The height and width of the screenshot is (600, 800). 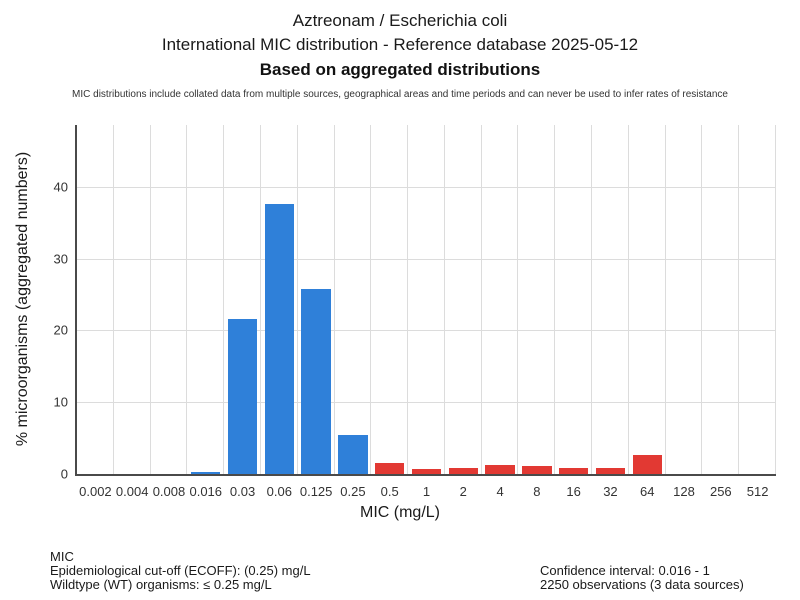 I want to click on x-tick-label: 64, so click(x=647, y=491).